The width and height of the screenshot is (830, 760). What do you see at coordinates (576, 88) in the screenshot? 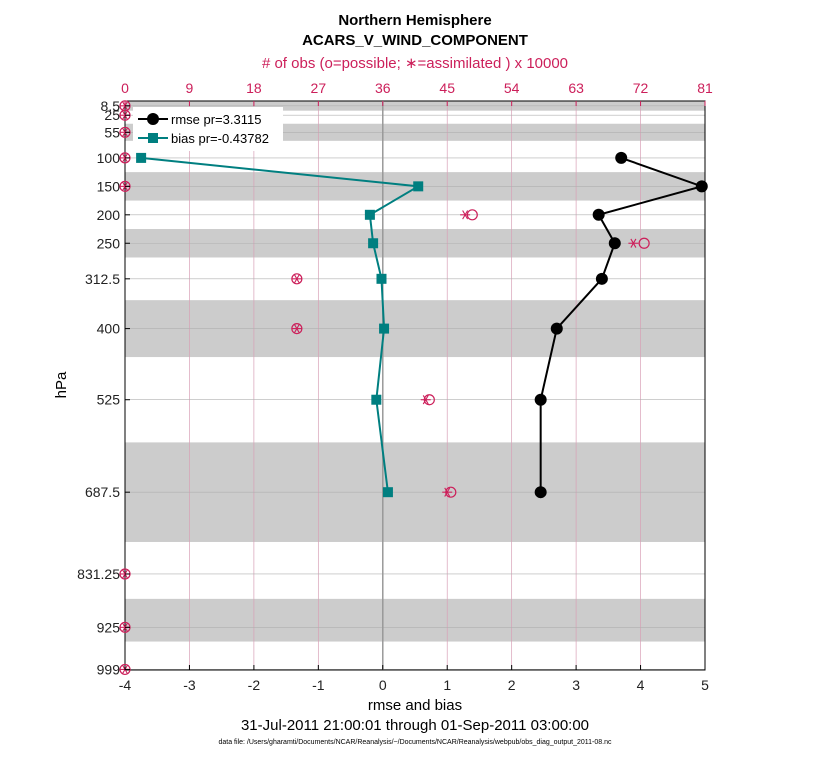
I see `top-tick-label: 63` at bounding box center [576, 88].